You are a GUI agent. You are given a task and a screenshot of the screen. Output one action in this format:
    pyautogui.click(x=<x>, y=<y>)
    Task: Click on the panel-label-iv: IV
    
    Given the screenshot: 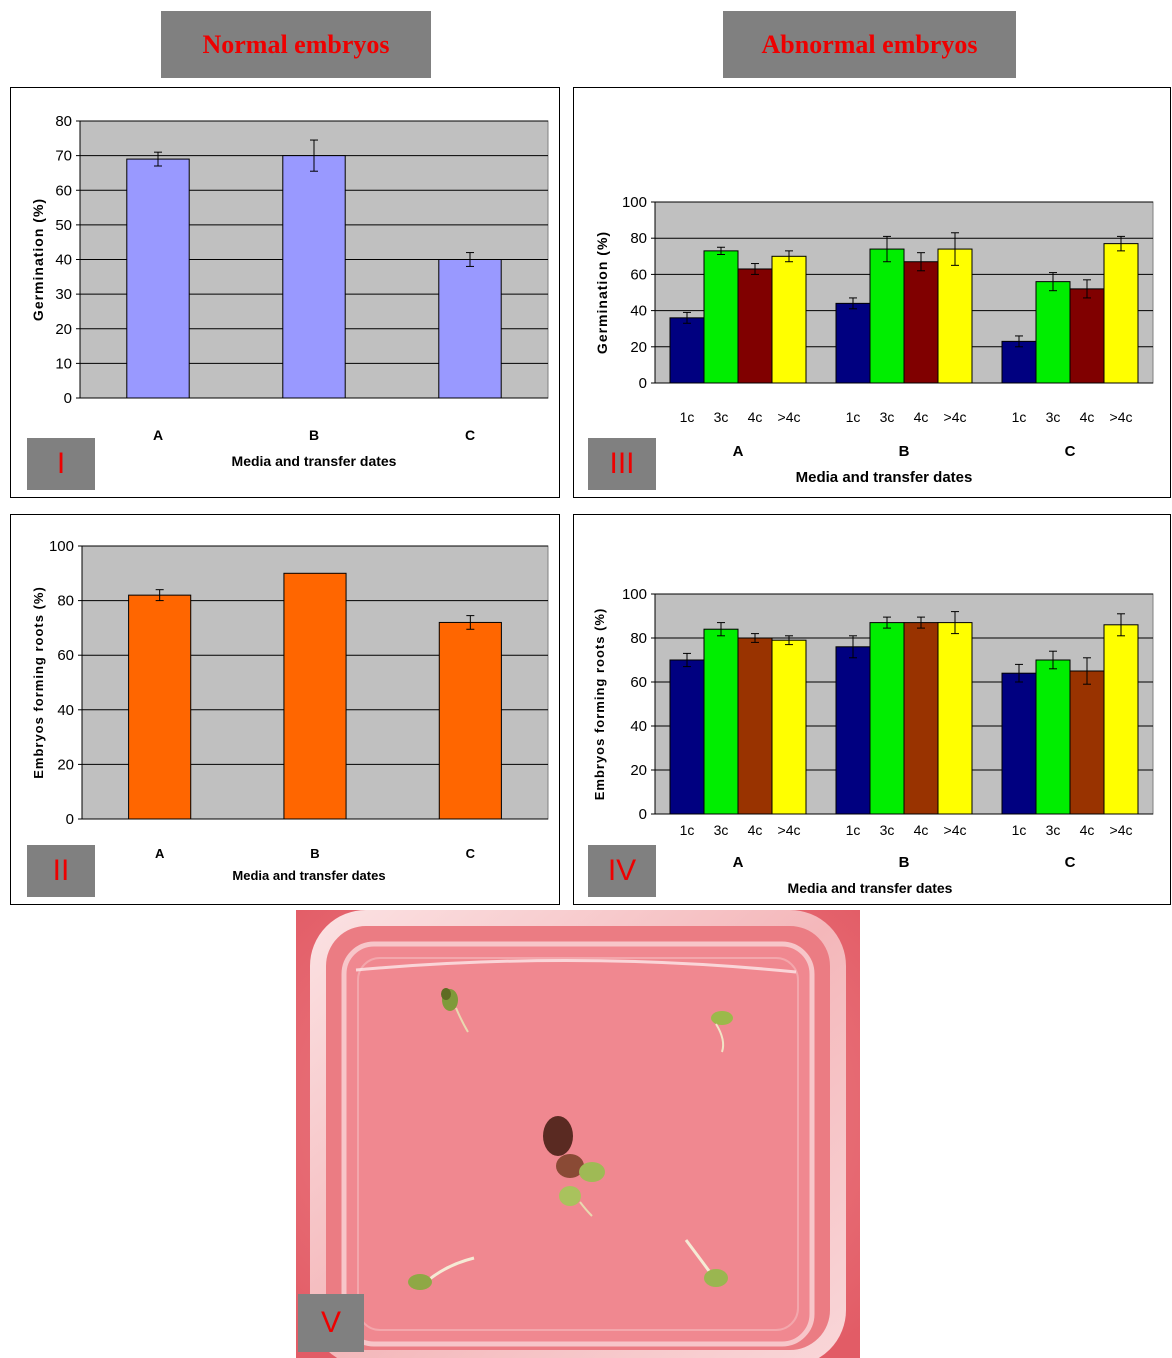 What is the action you would take?
    pyautogui.click(x=622, y=871)
    